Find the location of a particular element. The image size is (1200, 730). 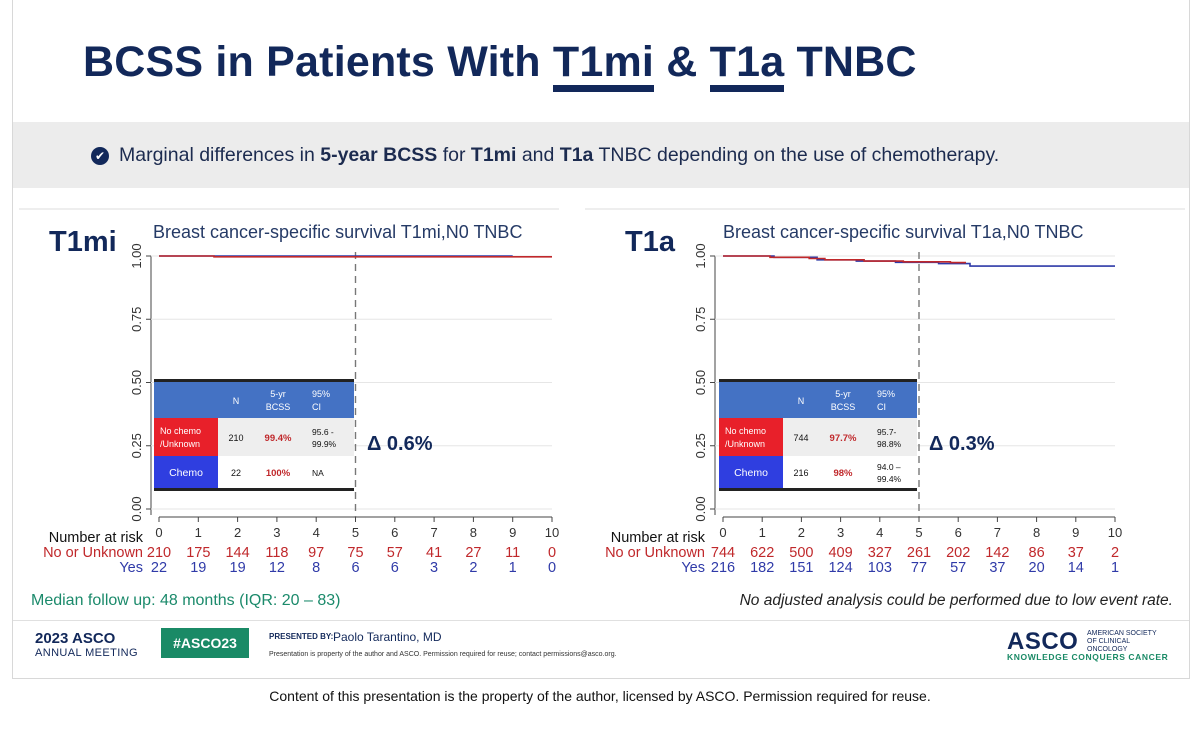

table-cell-ci: NA is located at coordinates (318, 473).